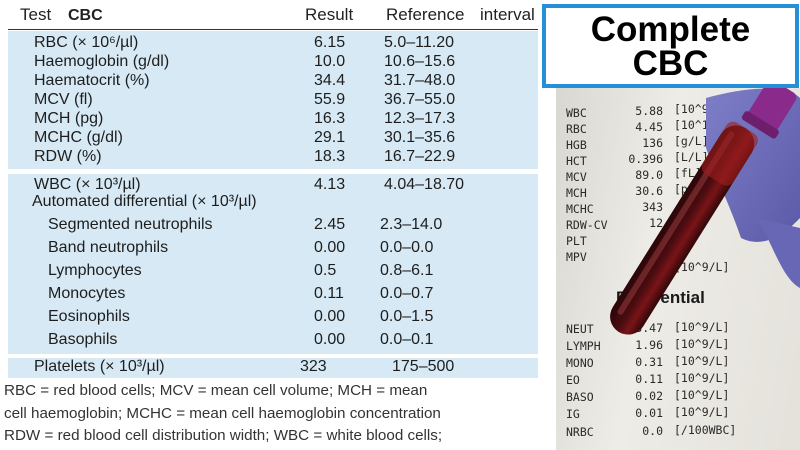  I want to click on row-name: Basophils, so click(83, 339).